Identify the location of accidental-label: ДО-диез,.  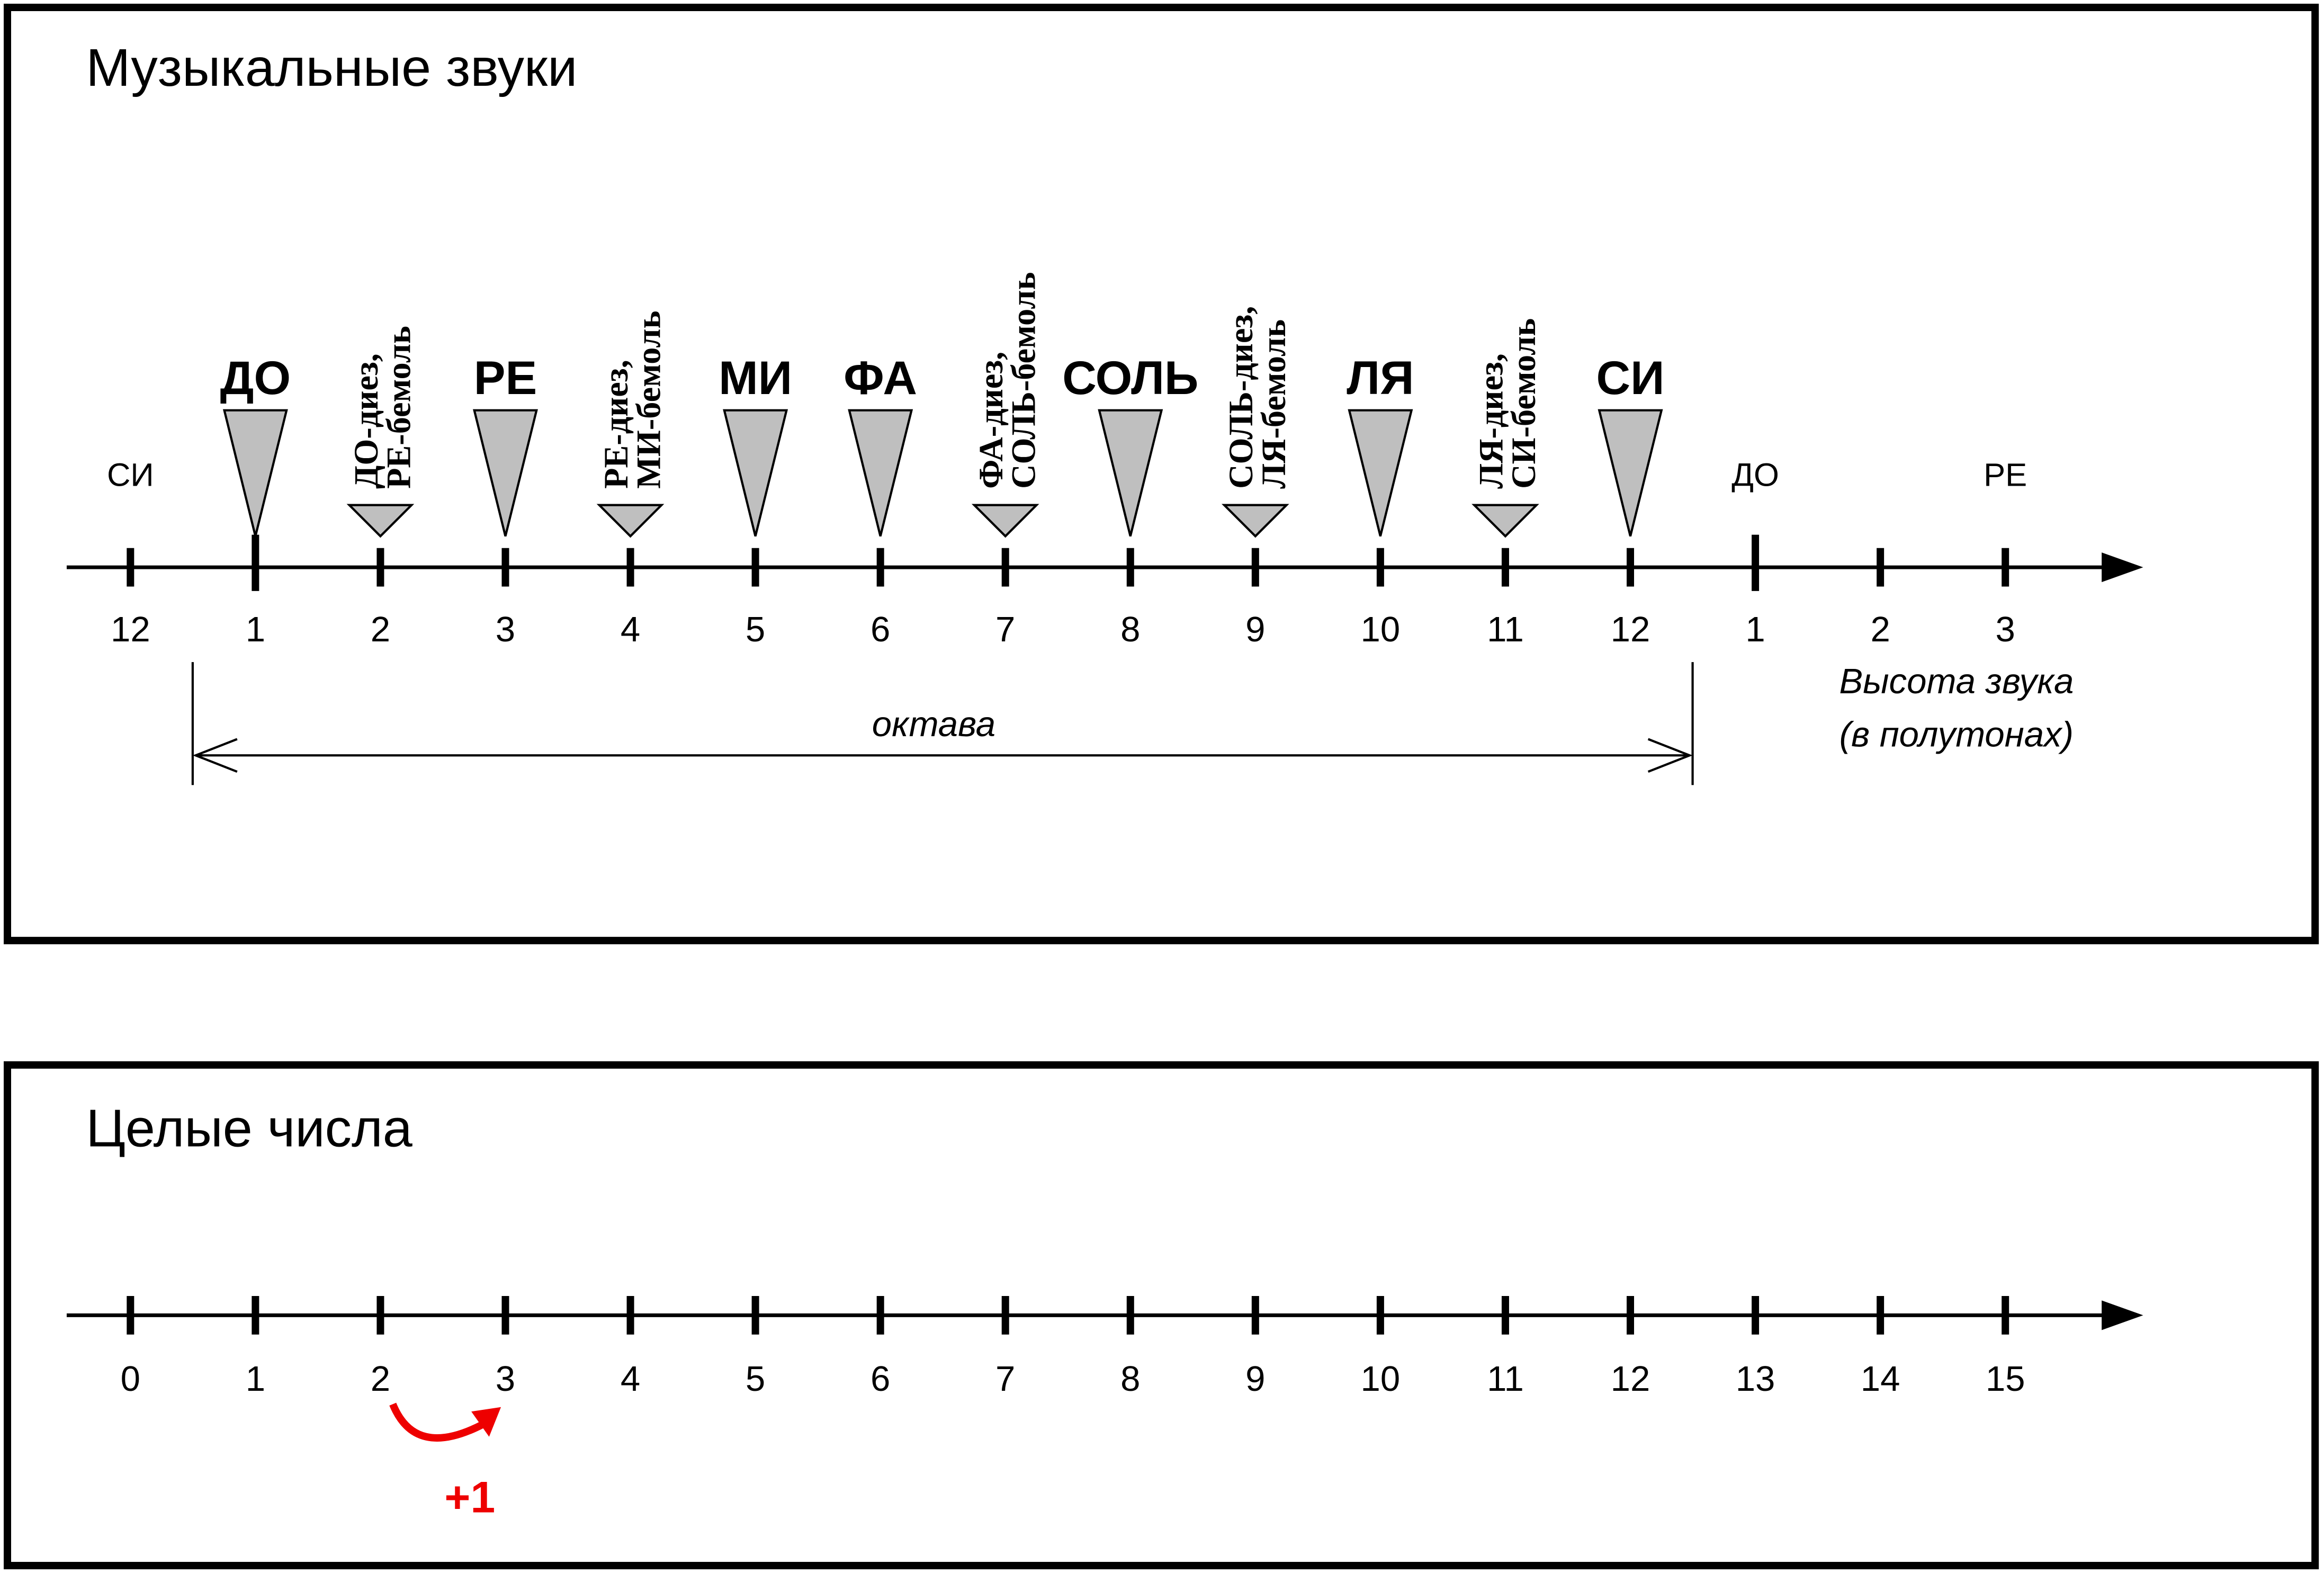
(366, 421).